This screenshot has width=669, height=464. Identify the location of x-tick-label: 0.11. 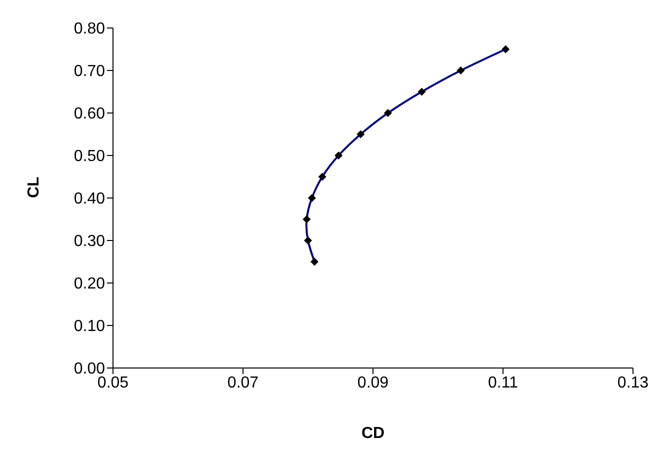
(503, 383).